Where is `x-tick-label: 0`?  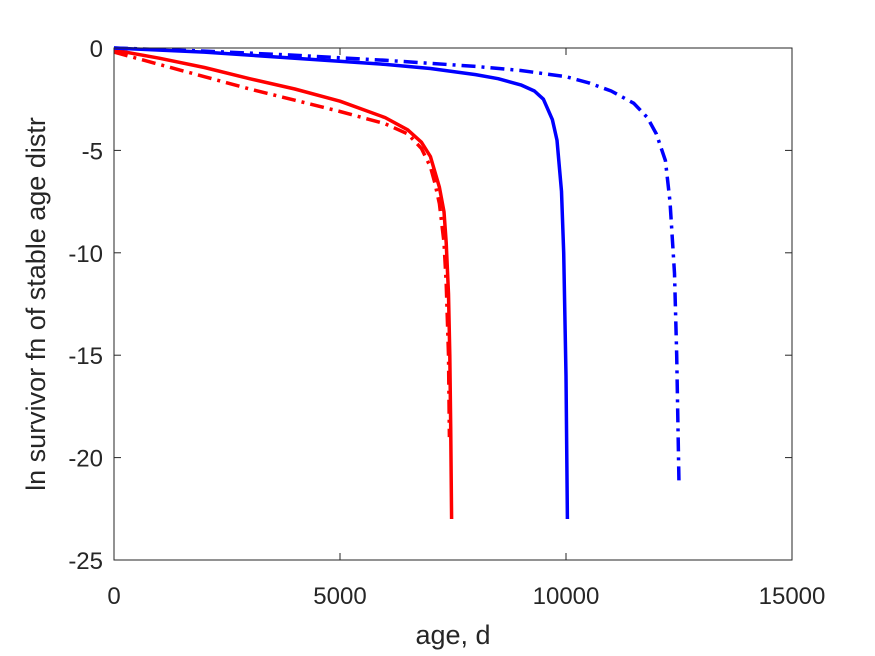 x-tick-label: 0 is located at coordinates (113, 596).